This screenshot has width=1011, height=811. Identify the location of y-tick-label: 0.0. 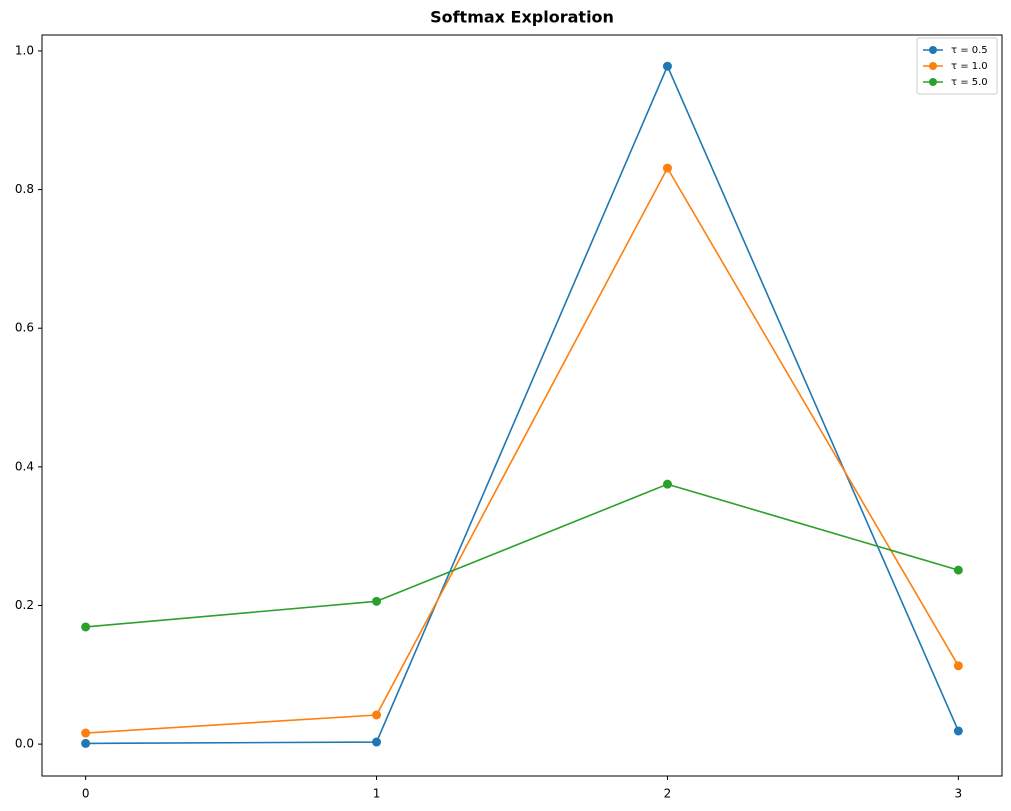
(24, 744).